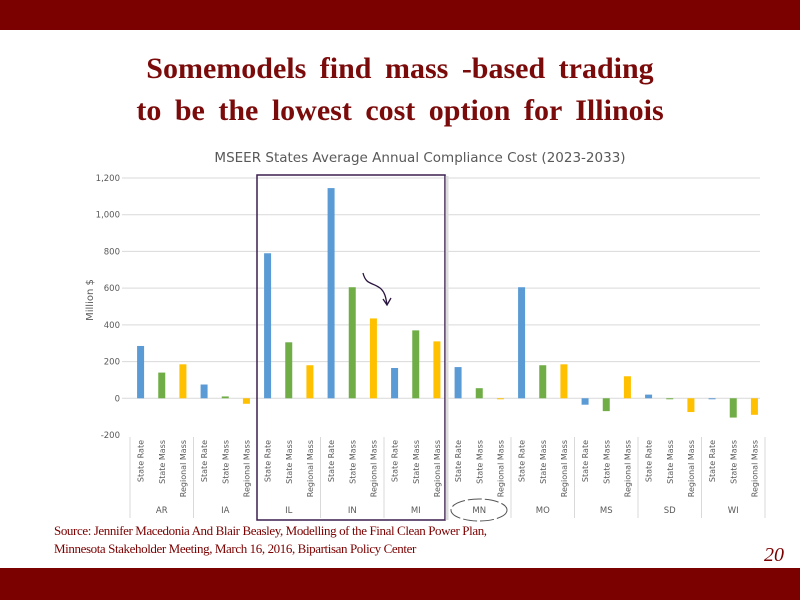  What do you see at coordinates (395, 383) in the screenshot?
I see `bar-mi-state-rate` at bounding box center [395, 383].